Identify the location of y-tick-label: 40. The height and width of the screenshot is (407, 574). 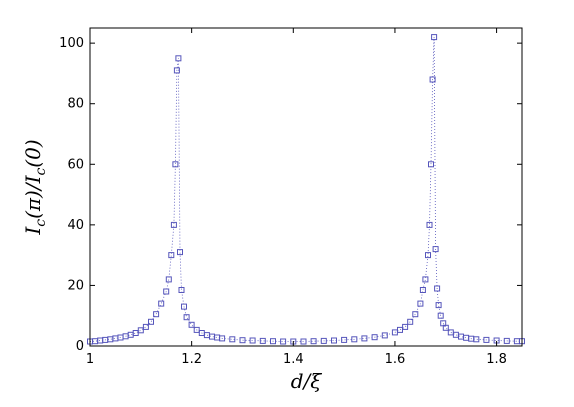
(75, 225).